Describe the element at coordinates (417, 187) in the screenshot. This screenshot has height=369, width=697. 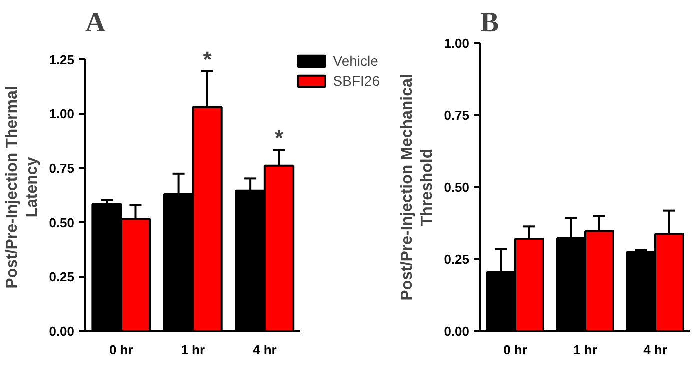
I see `y-axis-title: Post/Pre-Injection Mechanical Threshold` at that location.